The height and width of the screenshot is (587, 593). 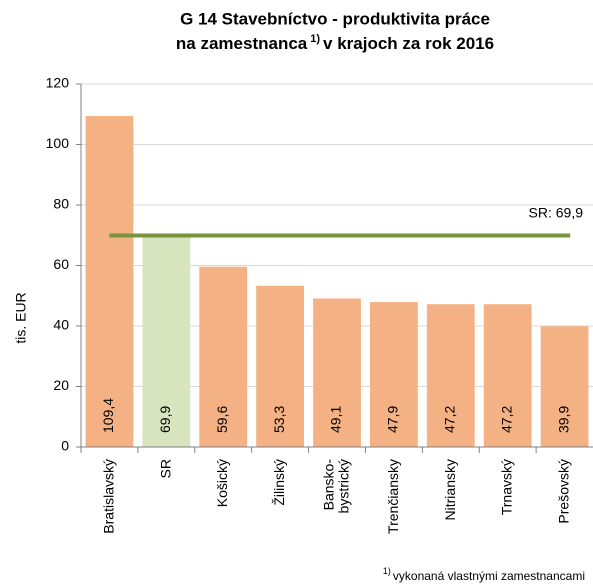 I want to click on value-label: 69,9, so click(x=165, y=419).